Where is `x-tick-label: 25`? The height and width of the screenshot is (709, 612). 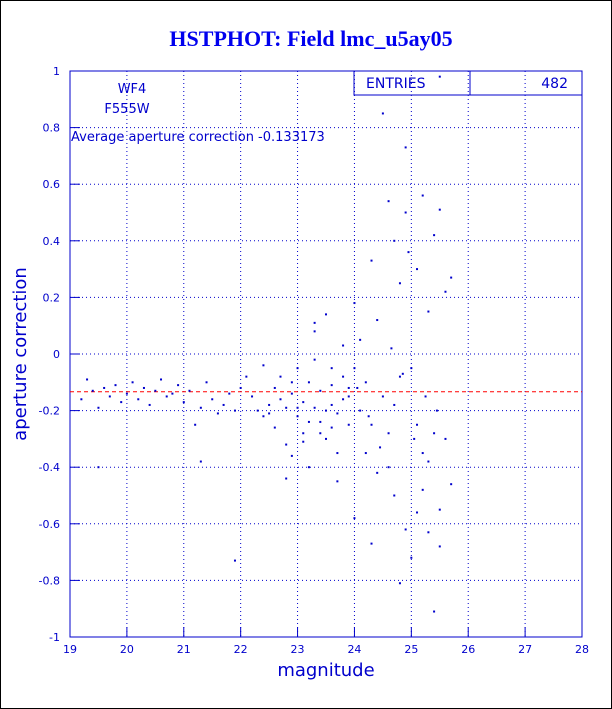
x-tick-label: 25 is located at coordinates (411, 649).